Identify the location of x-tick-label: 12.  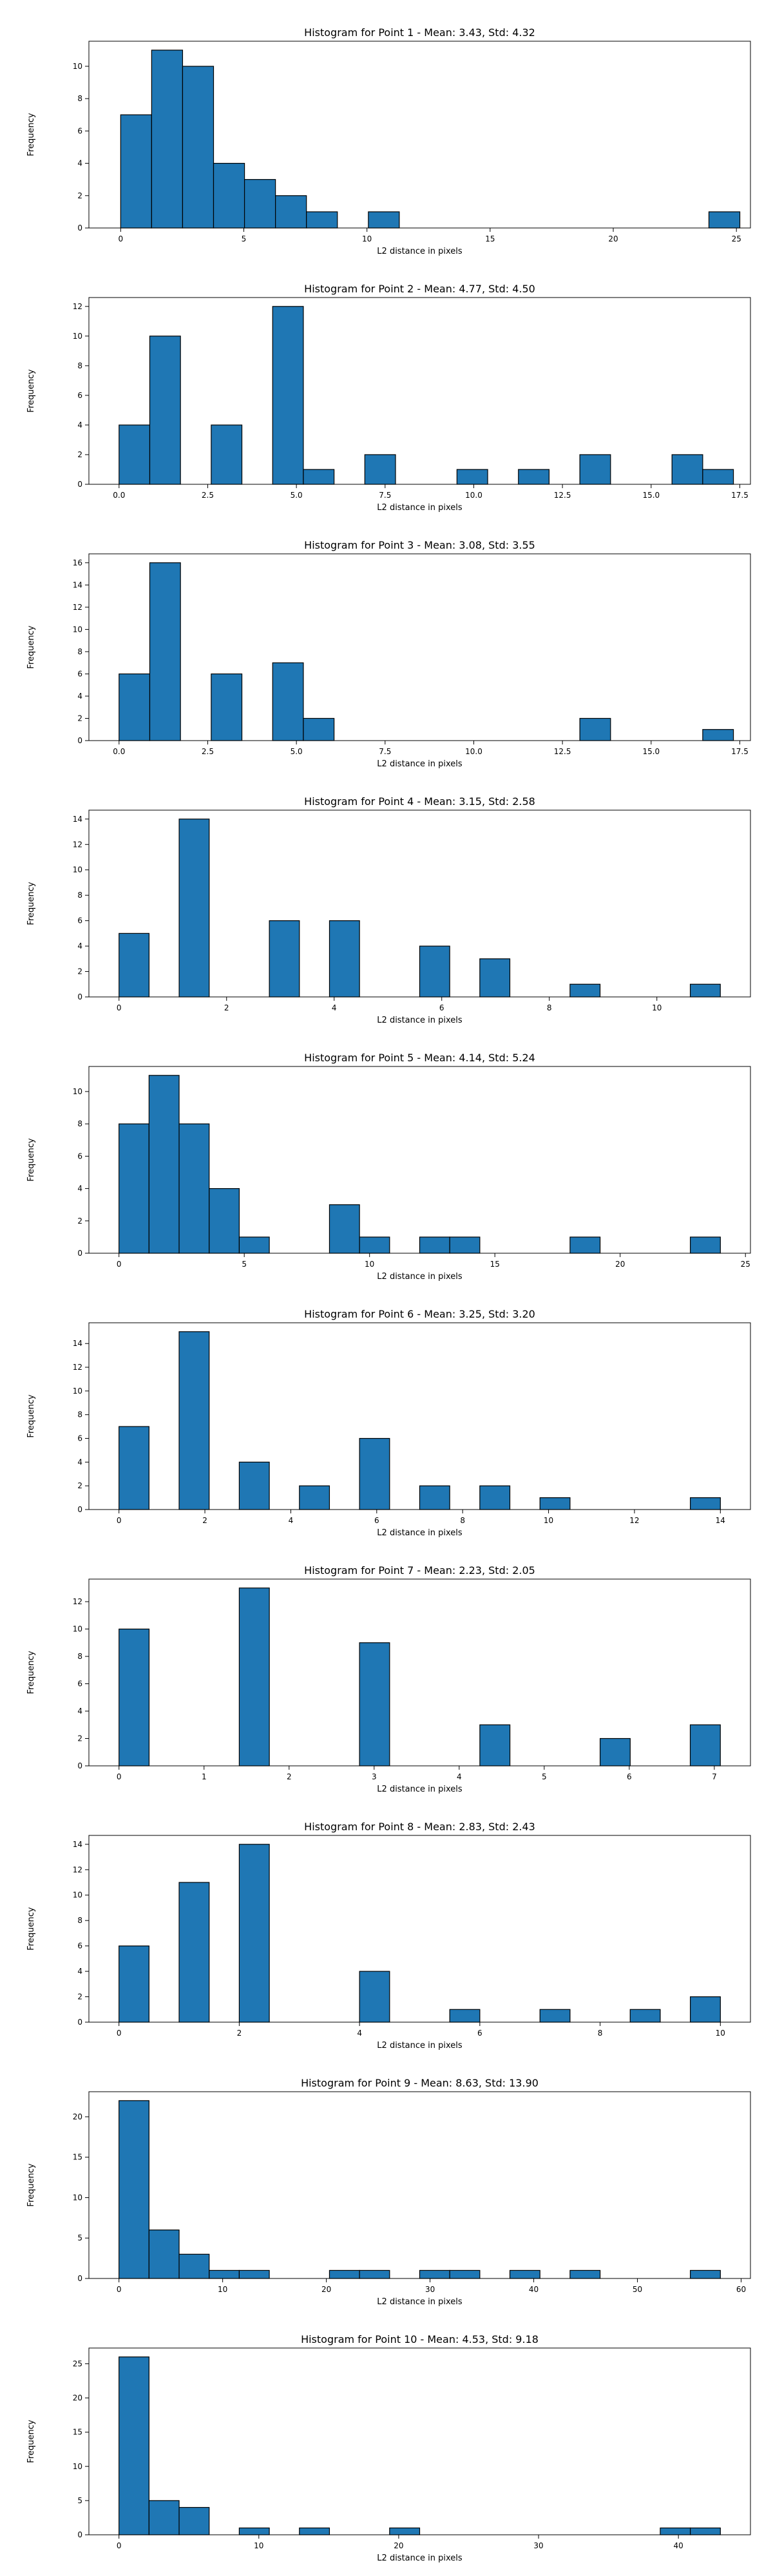
(634, 1521).